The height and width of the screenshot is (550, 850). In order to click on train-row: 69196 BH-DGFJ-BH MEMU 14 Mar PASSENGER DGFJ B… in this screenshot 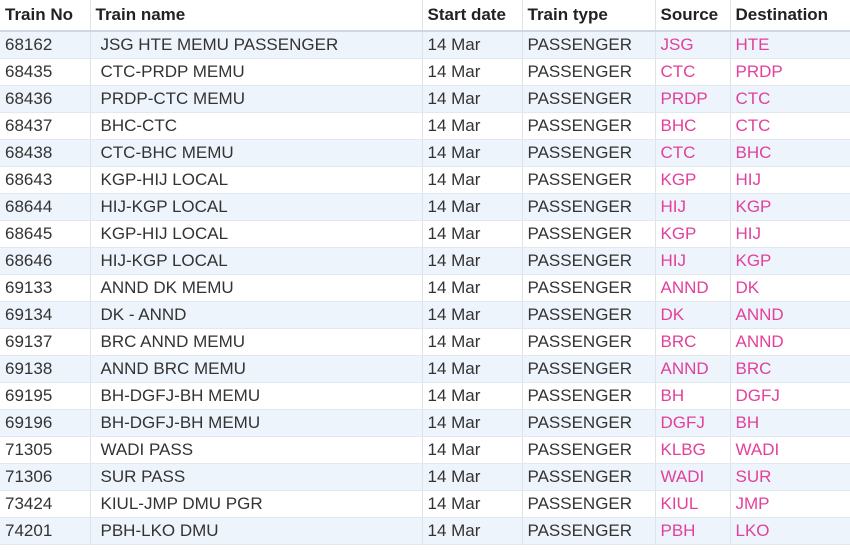, I will do `click(425, 423)`.